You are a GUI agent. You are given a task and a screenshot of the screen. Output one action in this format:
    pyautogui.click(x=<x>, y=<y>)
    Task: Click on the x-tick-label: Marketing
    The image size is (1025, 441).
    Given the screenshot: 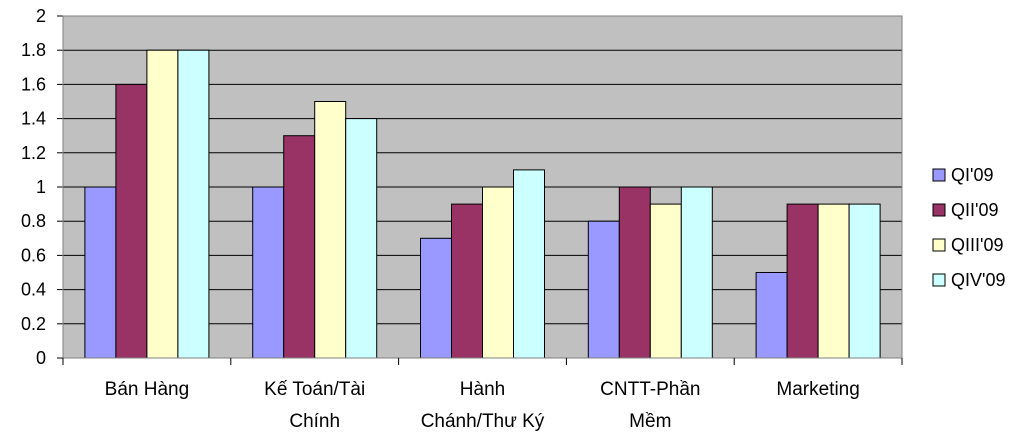 What is the action you would take?
    pyautogui.click(x=817, y=389)
    